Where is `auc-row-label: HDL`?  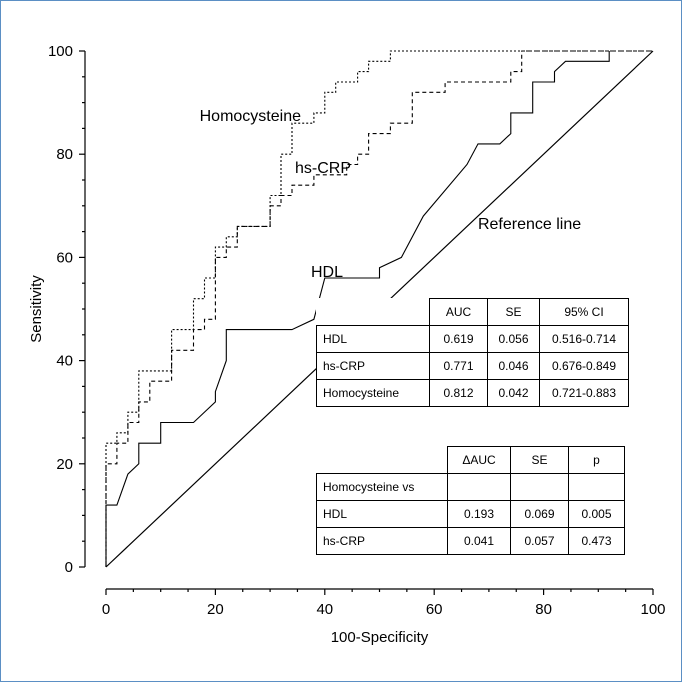
auc-row-label: HDL is located at coordinates (373, 339).